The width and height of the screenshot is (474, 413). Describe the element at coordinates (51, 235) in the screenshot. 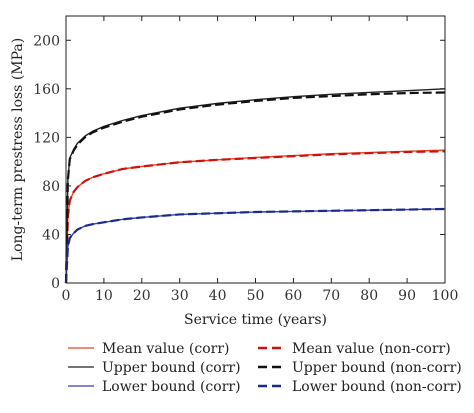

I see `y-tick-label: 40` at that location.